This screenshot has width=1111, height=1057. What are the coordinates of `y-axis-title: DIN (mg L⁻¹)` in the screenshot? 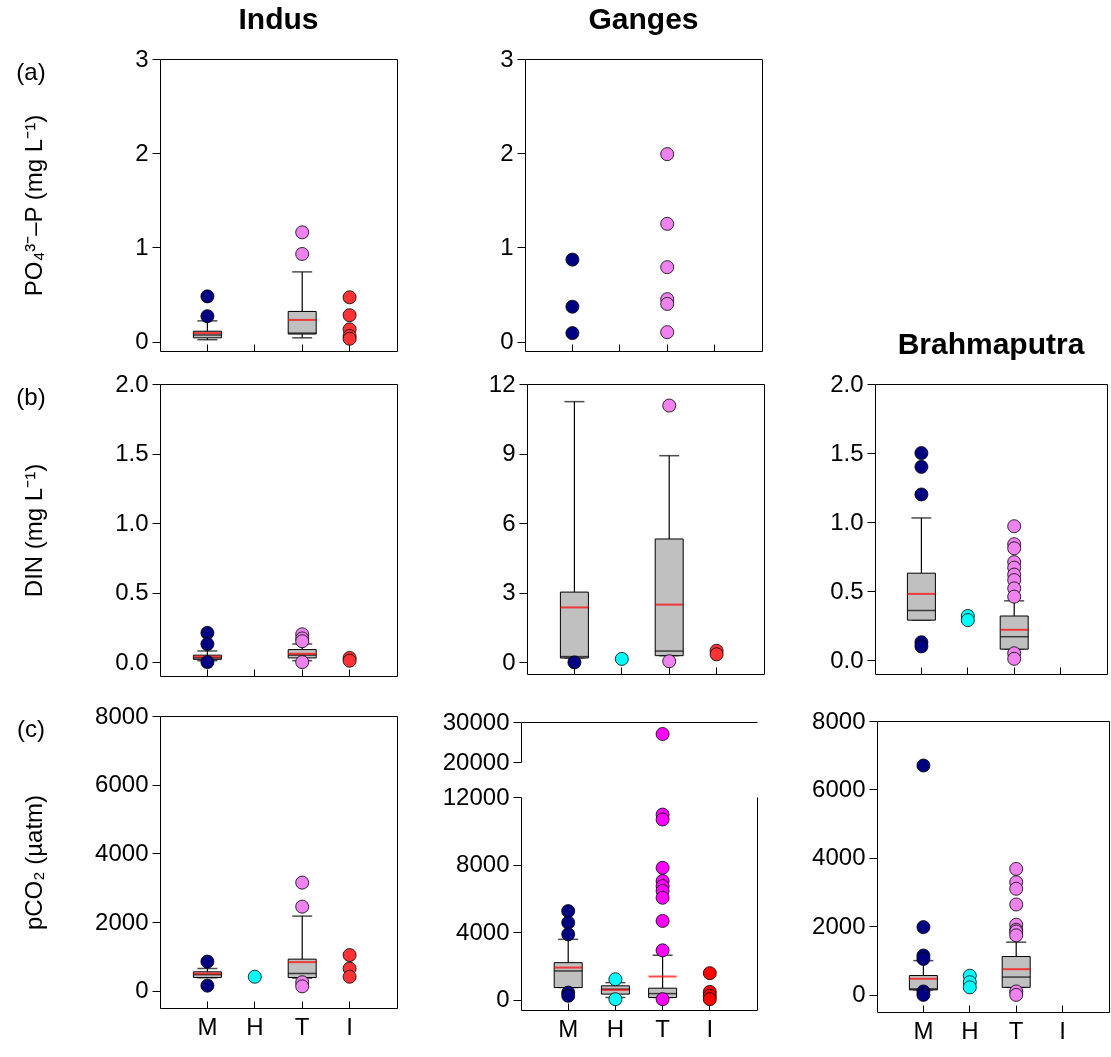 It's located at (33, 530).